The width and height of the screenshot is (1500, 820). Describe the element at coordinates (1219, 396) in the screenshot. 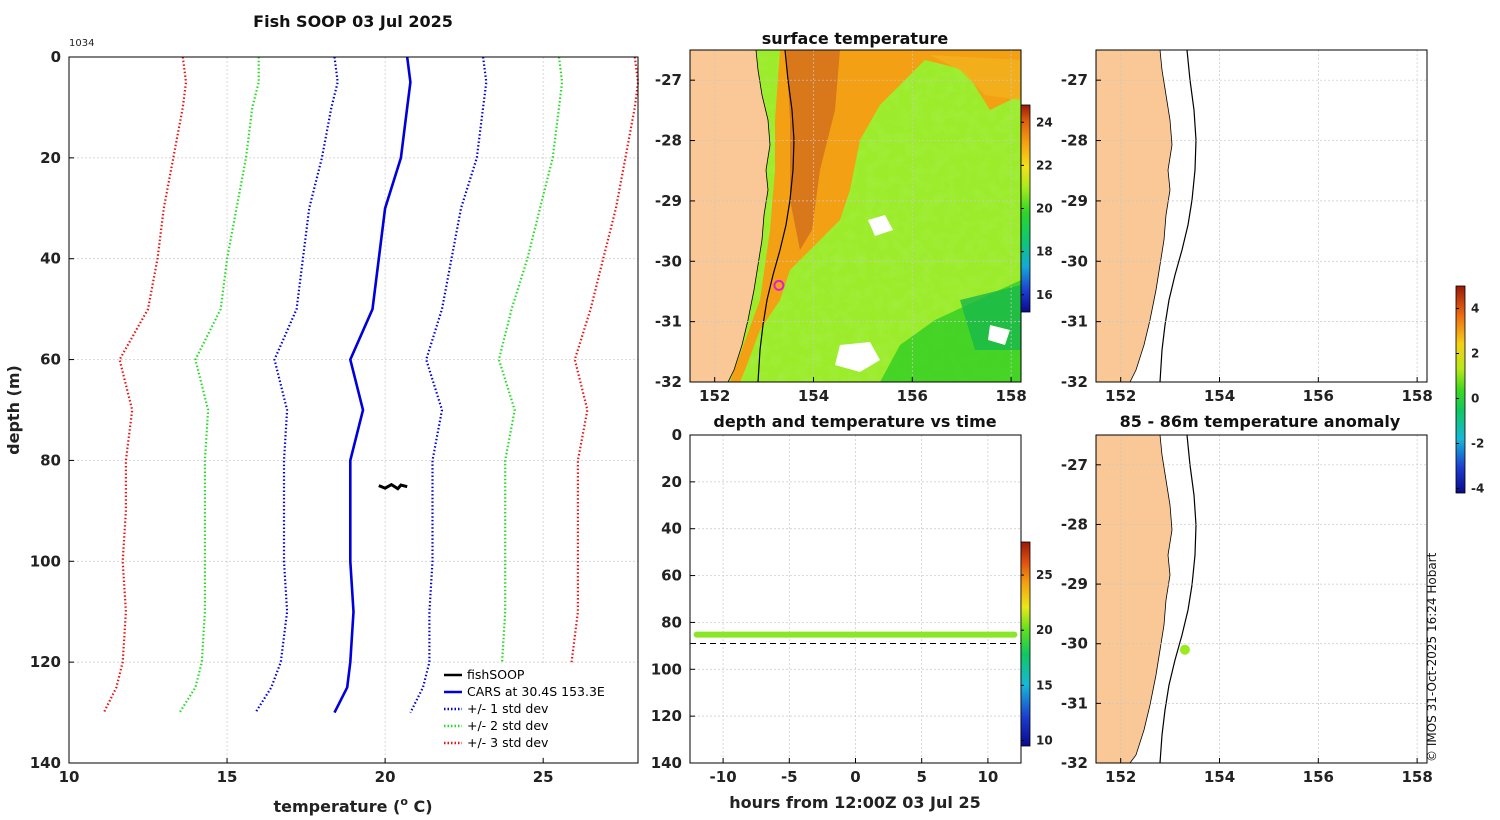

I see `top-right-xtick-label: 154` at that location.